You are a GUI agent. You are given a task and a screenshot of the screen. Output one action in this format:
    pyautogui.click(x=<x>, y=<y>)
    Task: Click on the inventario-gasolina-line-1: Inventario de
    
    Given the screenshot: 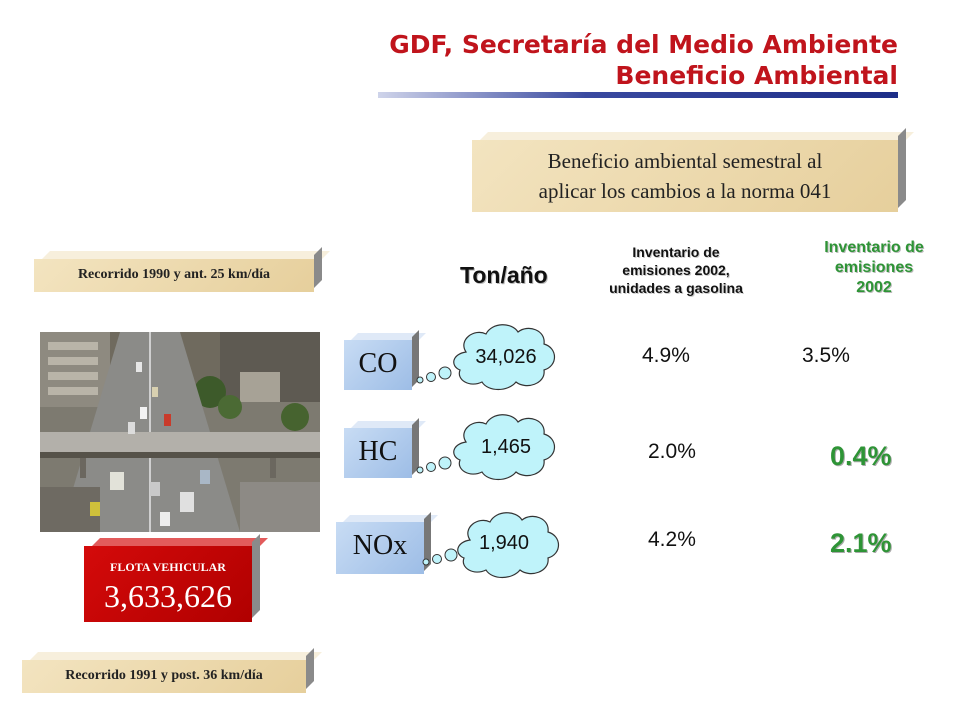 What is the action you would take?
    pyautogui.click(x=676, y=252)
    